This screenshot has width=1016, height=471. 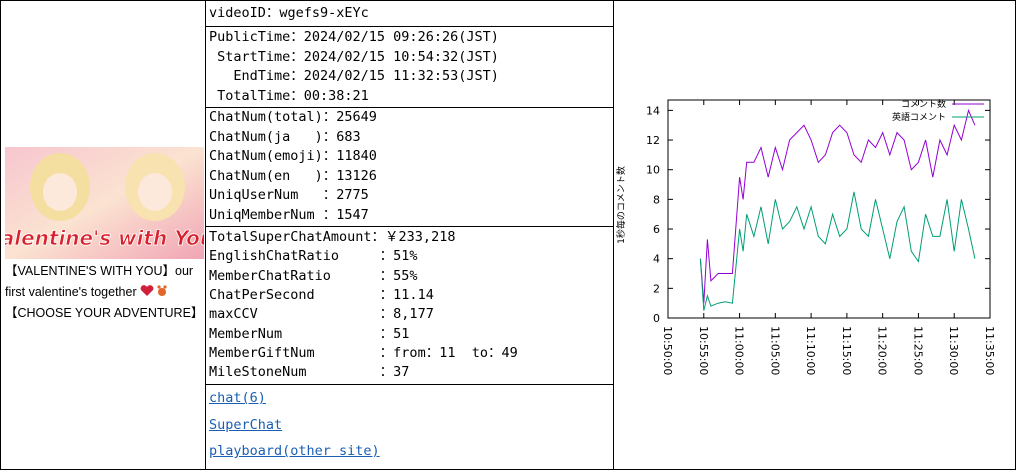 I want to click on plot-border, so click(x=829, y=209).